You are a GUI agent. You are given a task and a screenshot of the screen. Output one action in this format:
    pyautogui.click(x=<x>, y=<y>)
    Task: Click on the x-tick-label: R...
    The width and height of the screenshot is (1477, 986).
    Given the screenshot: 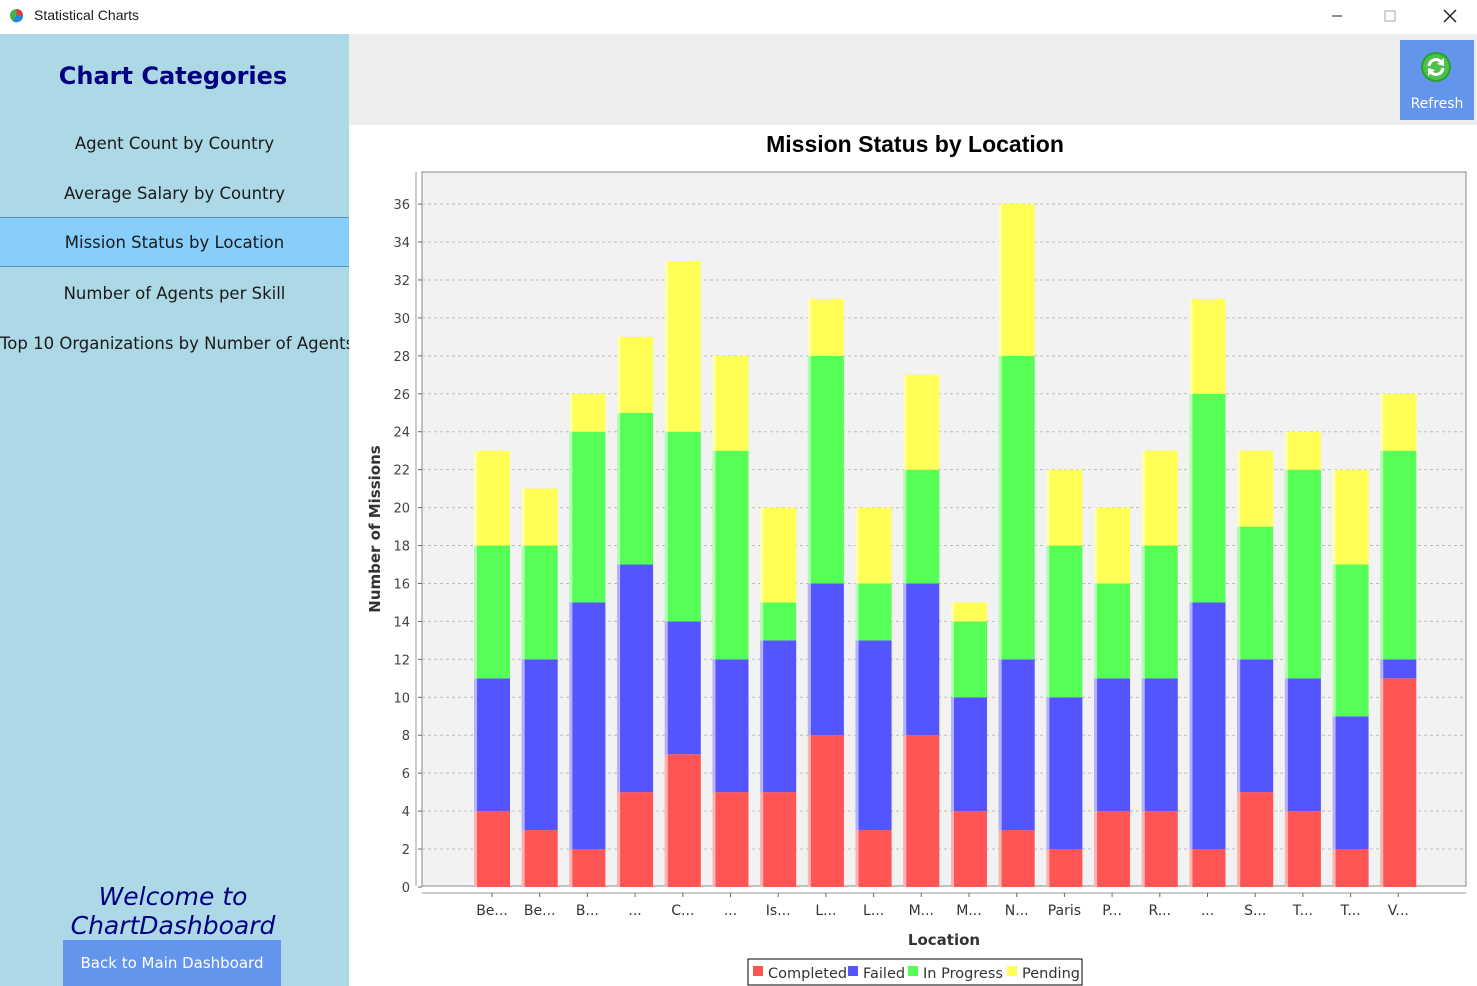 What is the action you would take?
    pyautogui.click(x=1160, y=911)
    